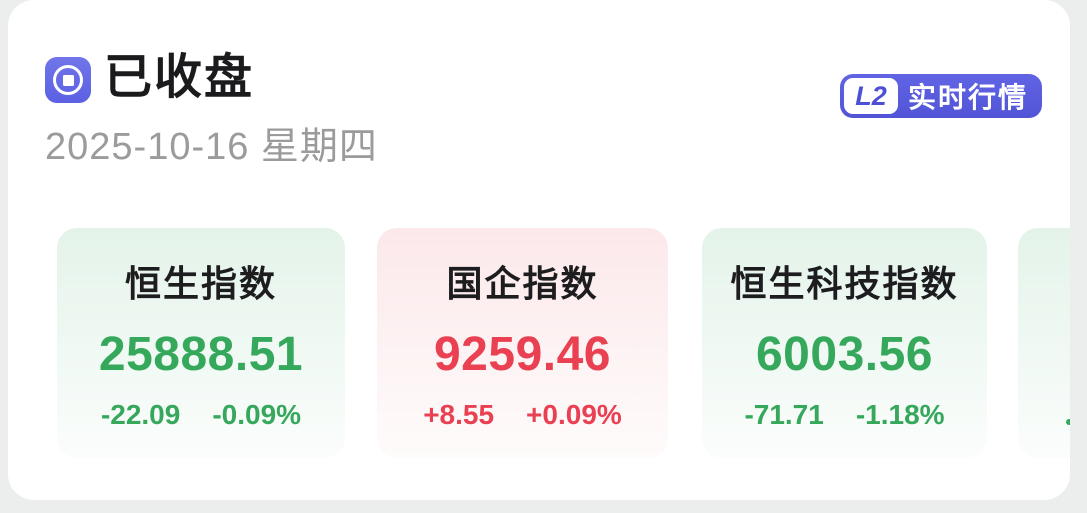 This screenshot has width=1087, height=513. Describe the element at coordinates (522, 354) in the screenshot. I see `index-value: 9259.46` at that location.